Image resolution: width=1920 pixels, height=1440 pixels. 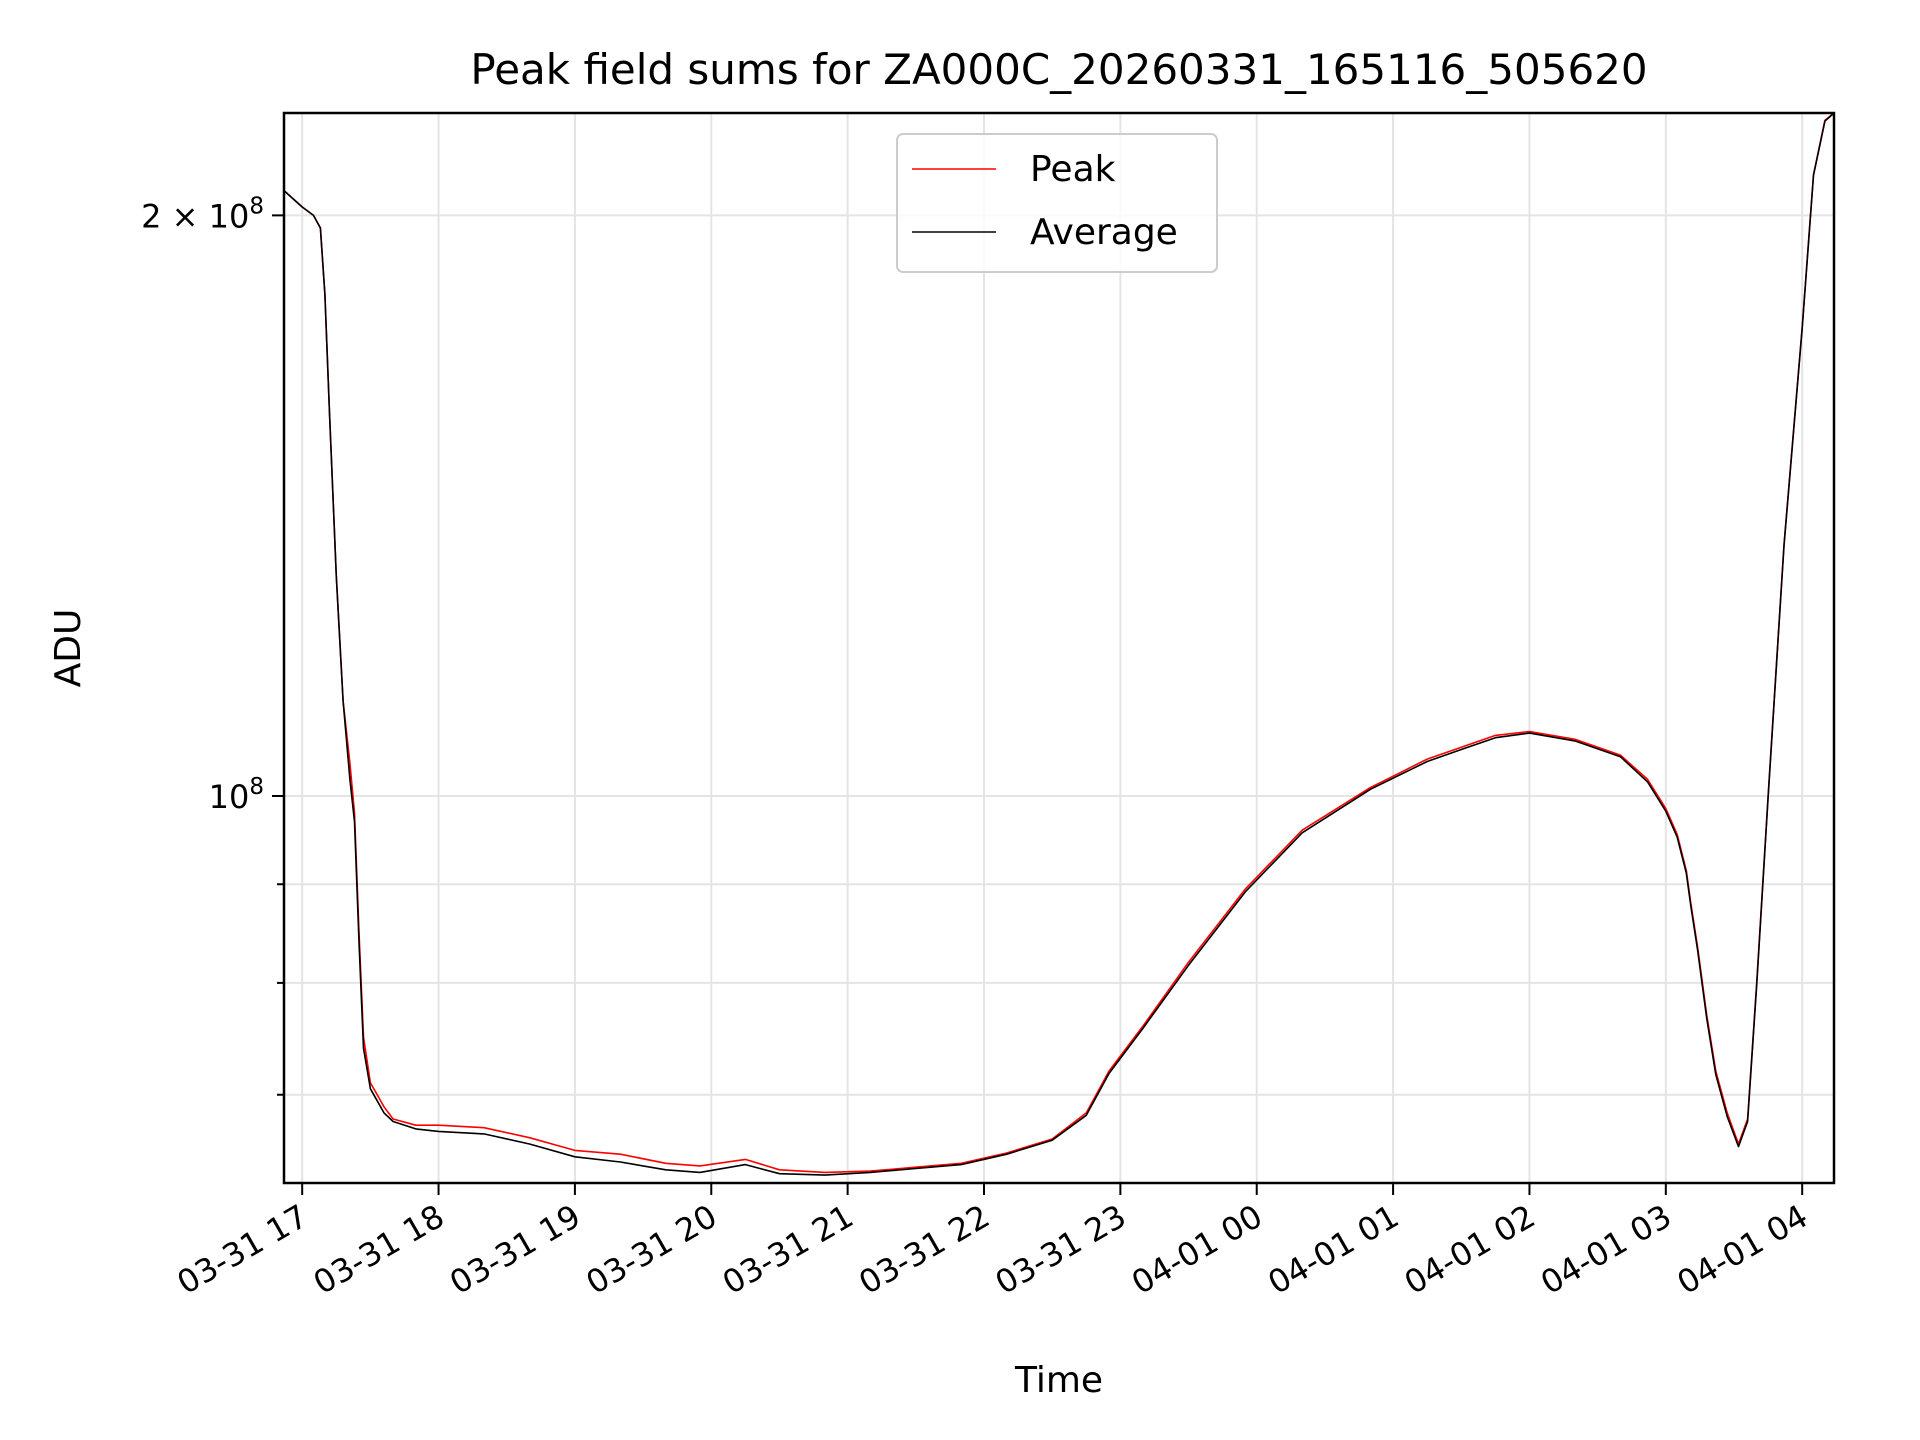 I want to click on legend-label-average: Average, so click(x=1104, y=232).